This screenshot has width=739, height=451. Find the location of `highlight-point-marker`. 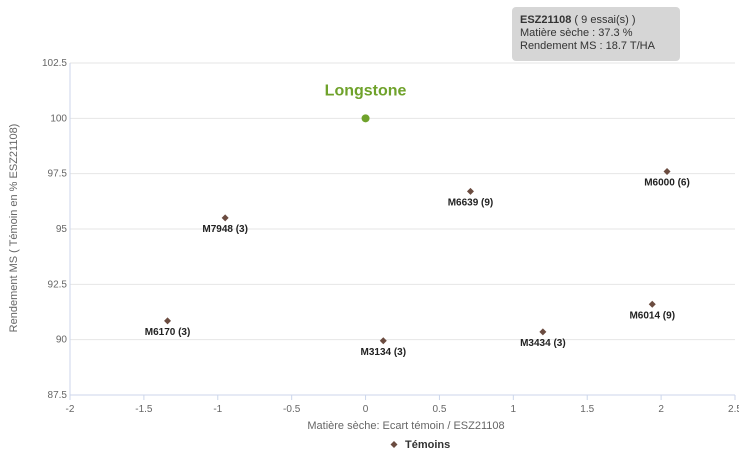

highlight-point-marker is located at coordinates (365, 118).